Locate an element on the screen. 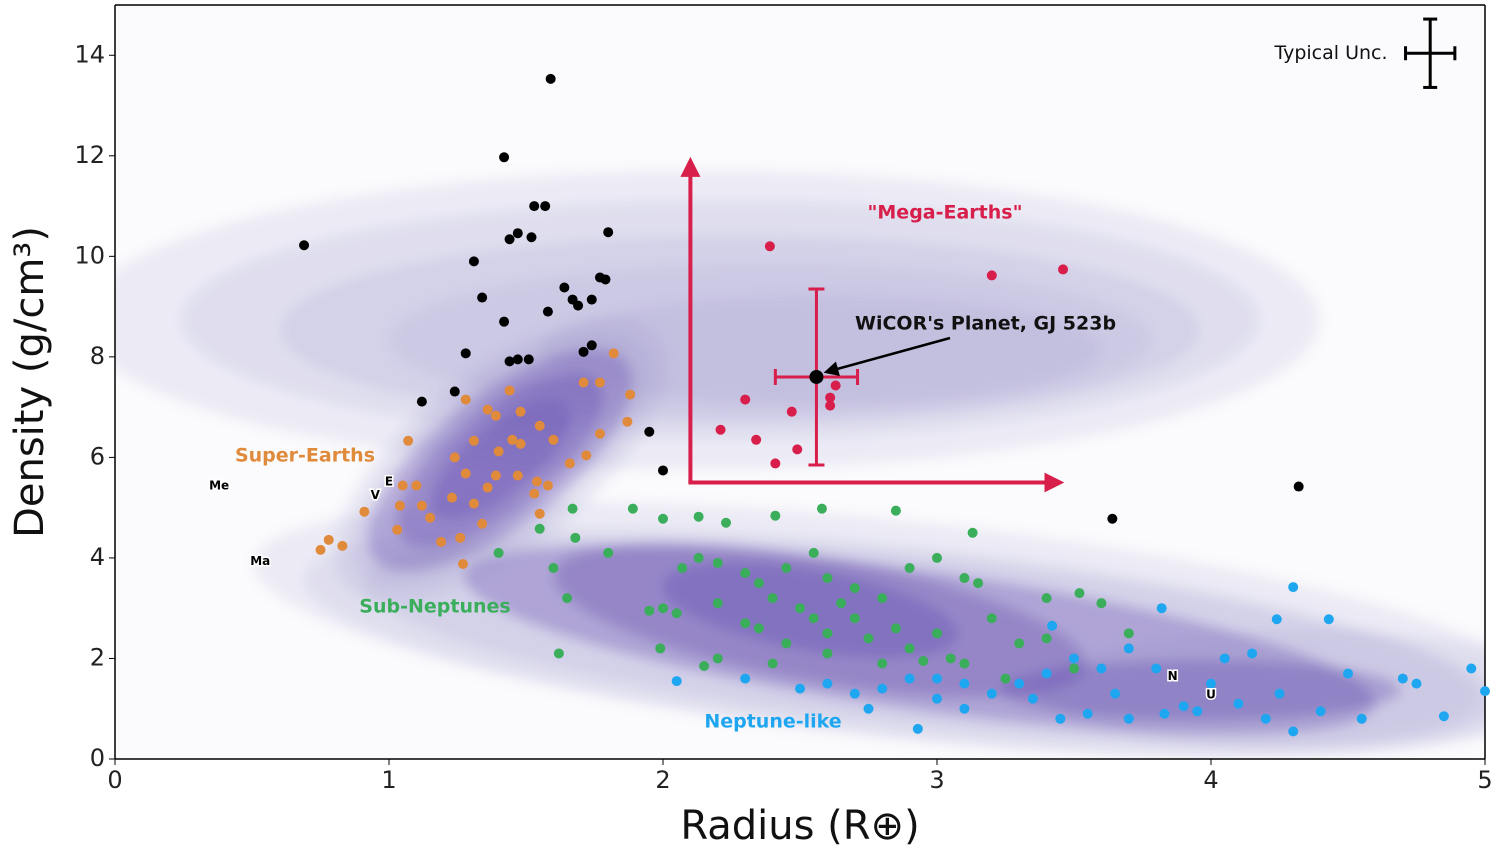  y-axis-label: Density (g/cm³) is located at coordinates (30, 382).